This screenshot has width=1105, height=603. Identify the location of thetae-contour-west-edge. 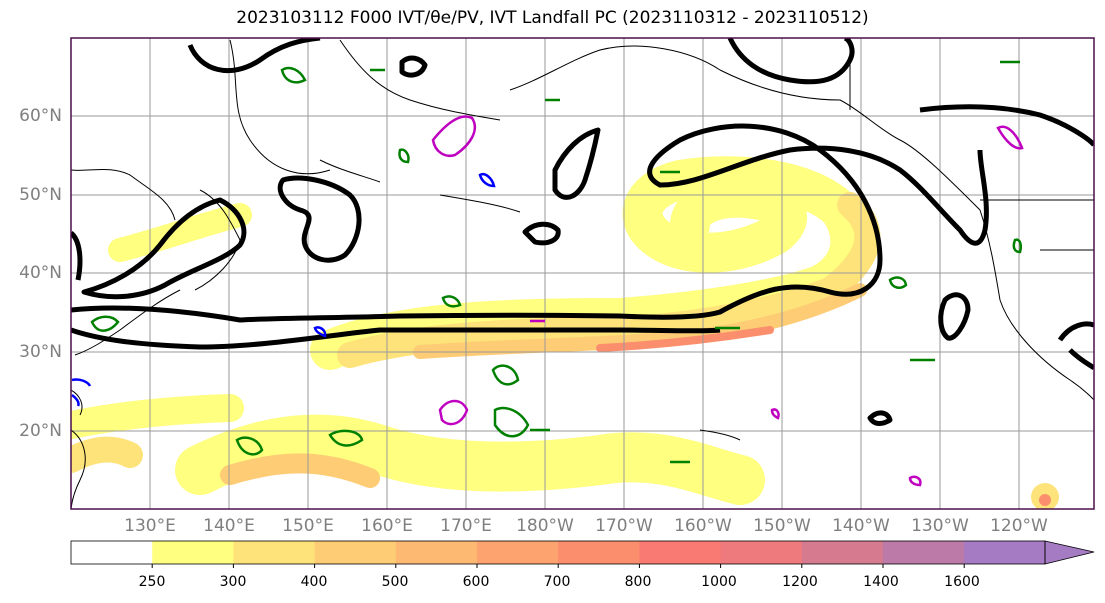
(77, 256).